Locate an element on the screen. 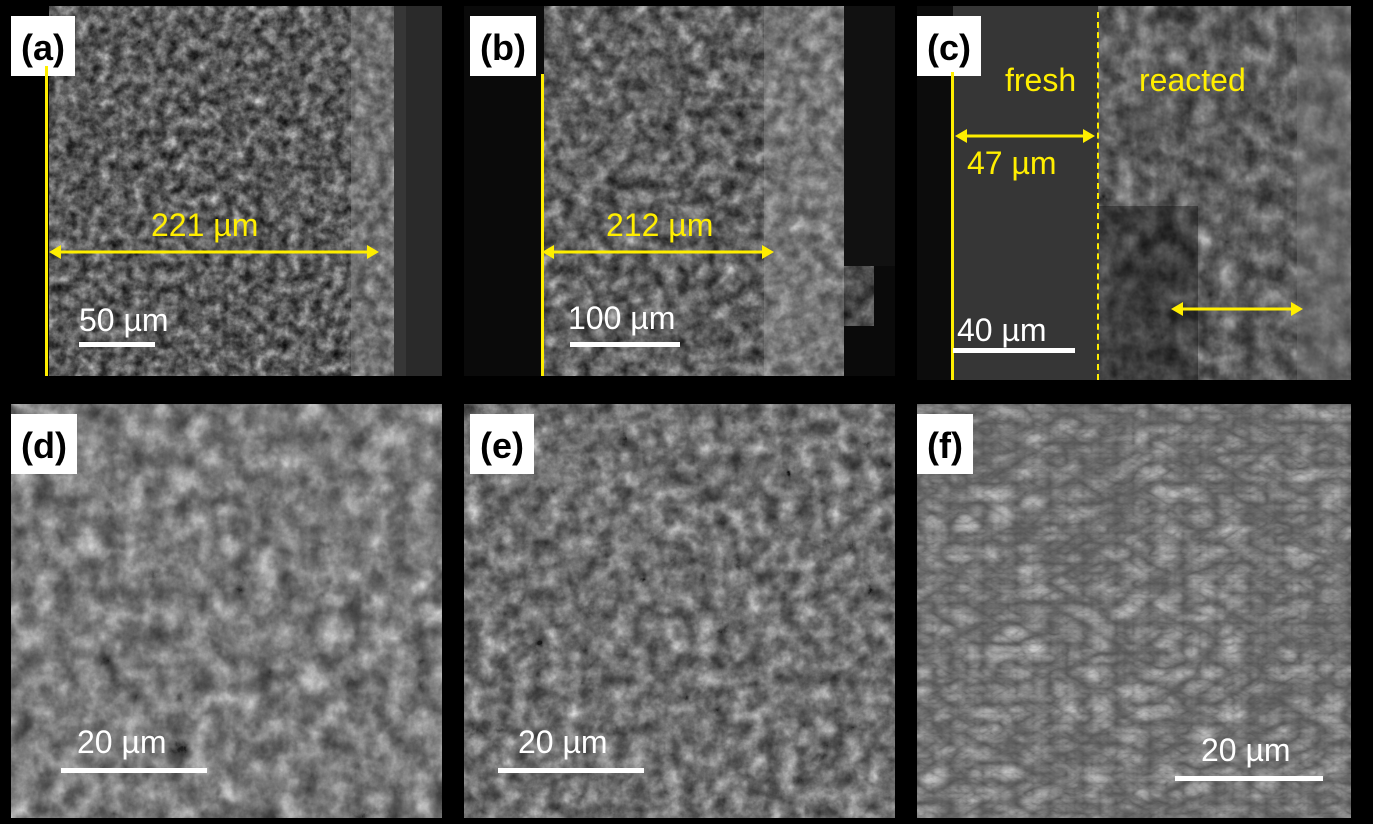 This screenshot has width=1373, height=824. scale-bar-label-d: 20 µm is located at coordinates (122, 742).